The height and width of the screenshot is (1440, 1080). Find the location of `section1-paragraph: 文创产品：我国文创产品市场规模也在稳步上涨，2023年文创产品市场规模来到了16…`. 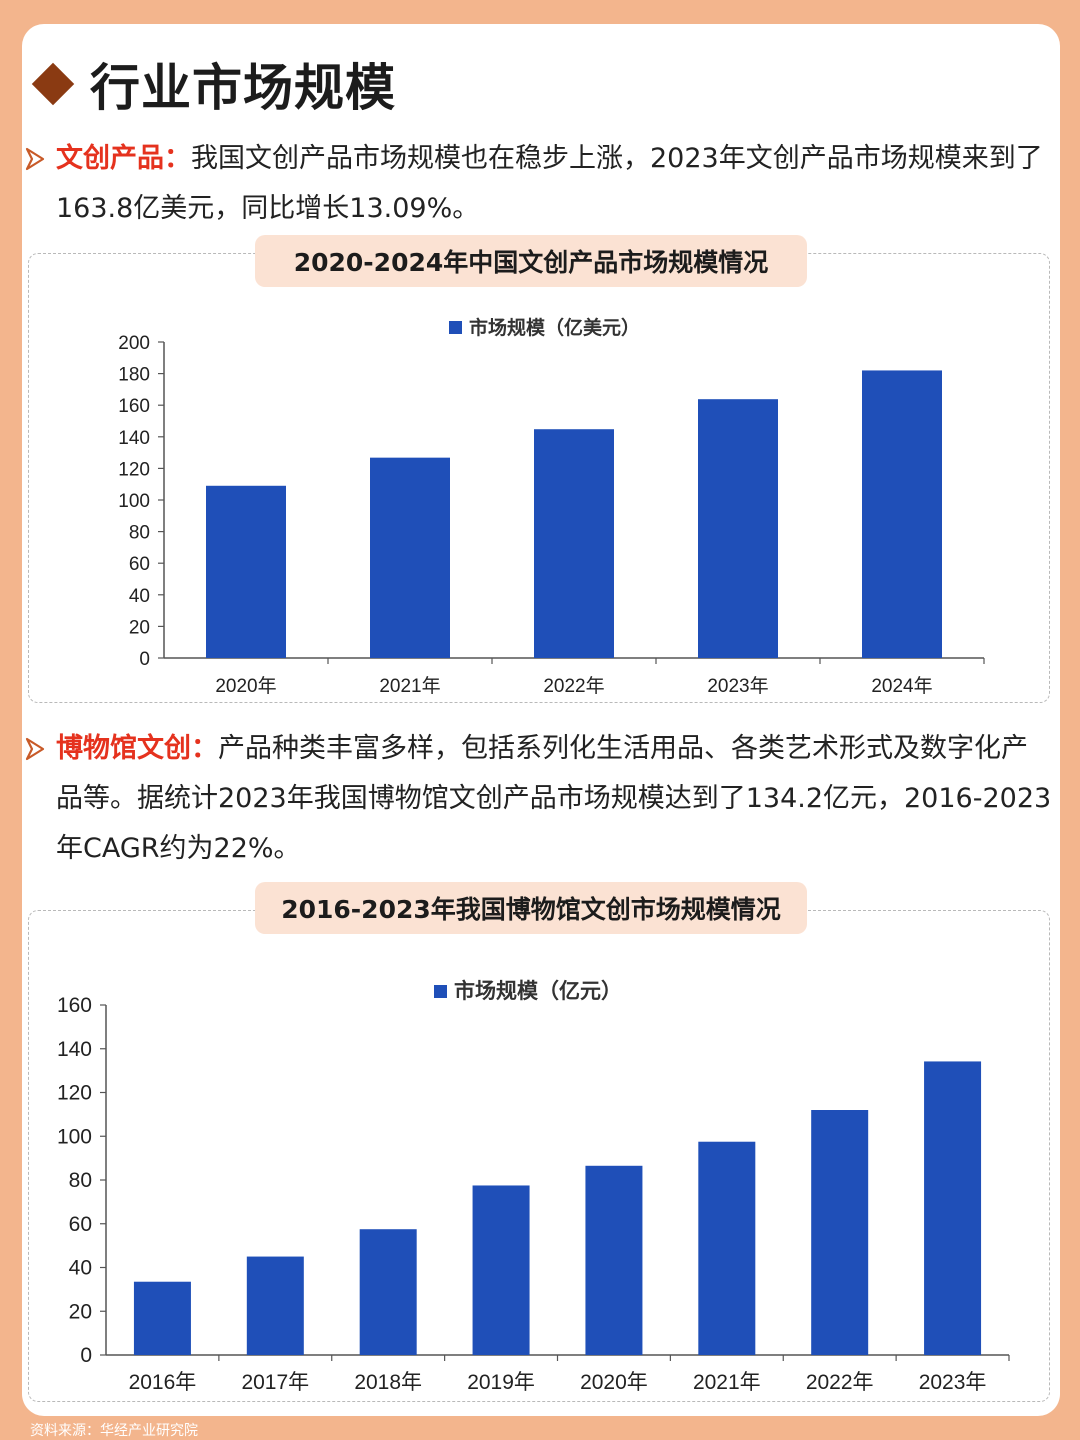

section1-paragraph: 文创产品：我国文创产品市场规模也在稳步上涨，2023年文创产品市场规模来到了16… is located at coordinates (537, 184).